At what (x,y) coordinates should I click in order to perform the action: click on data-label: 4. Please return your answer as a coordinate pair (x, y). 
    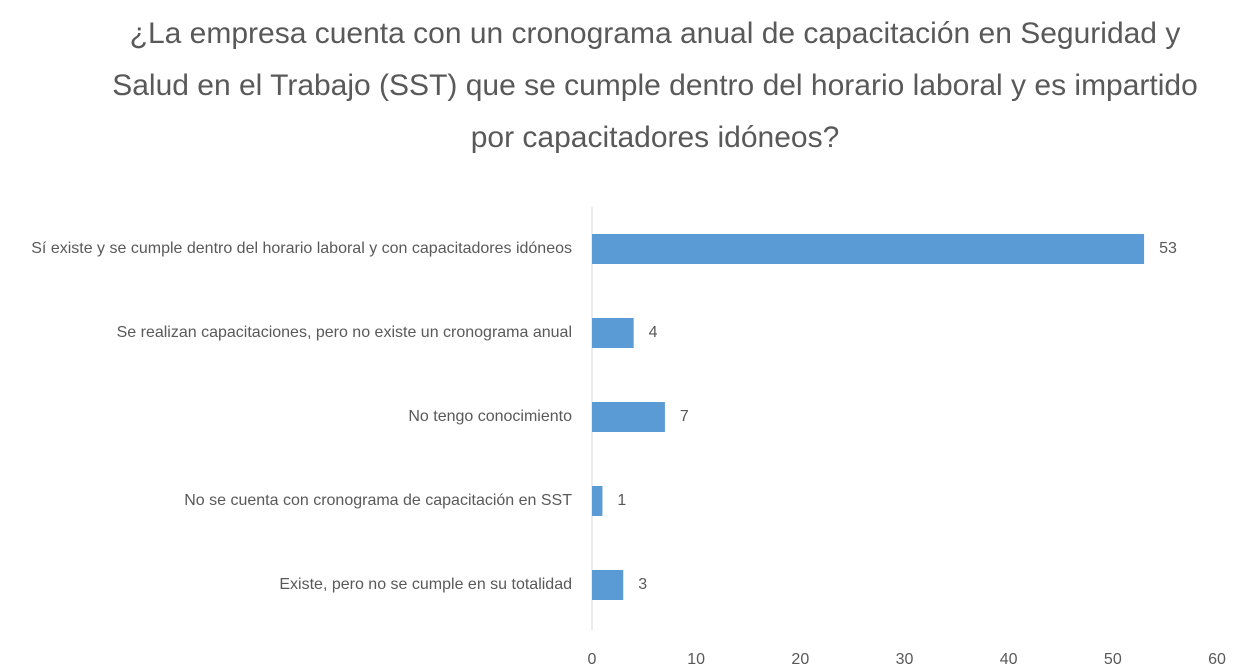
    Looking at the image, I should click on (653, 332).